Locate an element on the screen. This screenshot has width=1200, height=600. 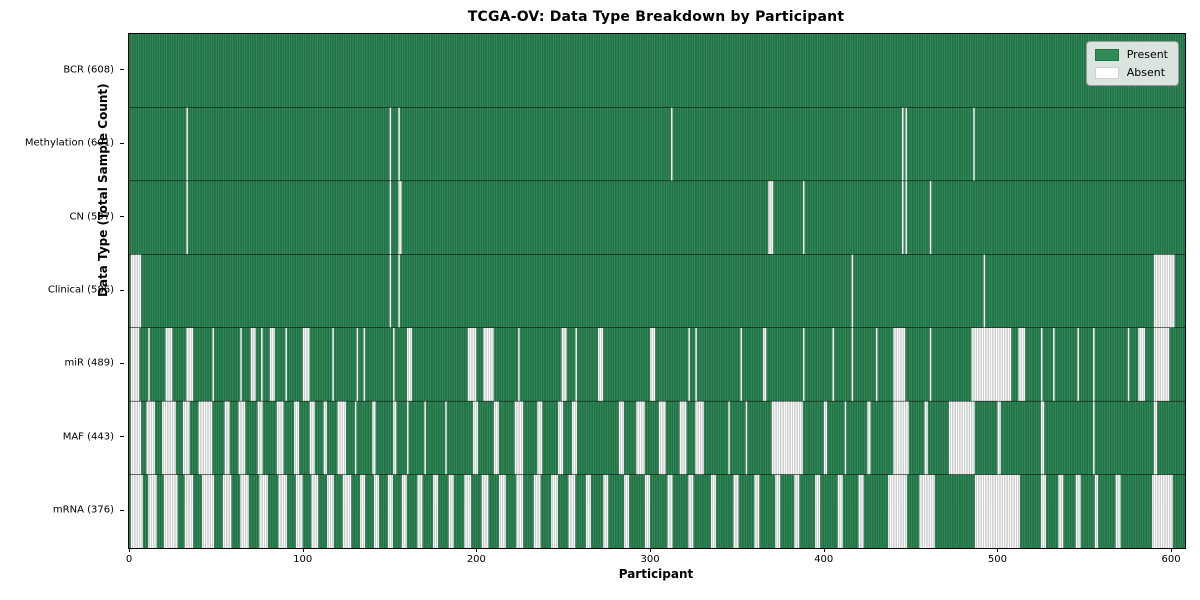
x-axis-ticks: 0 100 200 300 400 500 600 is located at coordinates (655, 558).